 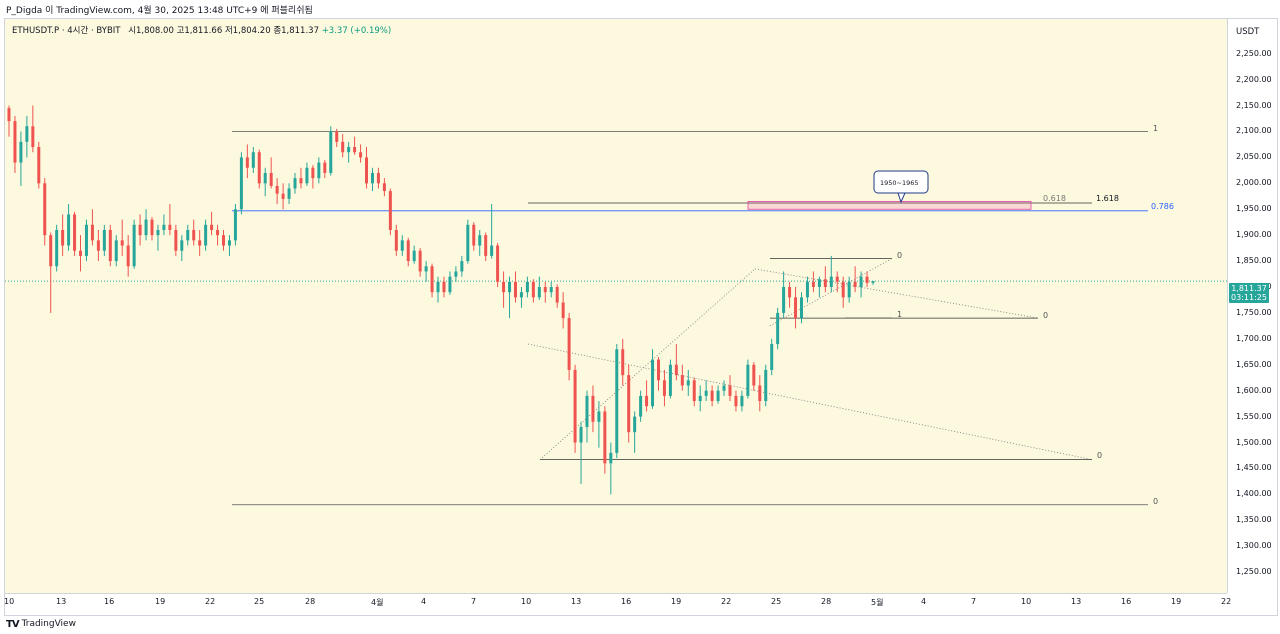 What do you see at coordinates (296, 31) in the screenshot?
I see `ohlc-close: 종1,811.37` at bounding box center [296, 31].